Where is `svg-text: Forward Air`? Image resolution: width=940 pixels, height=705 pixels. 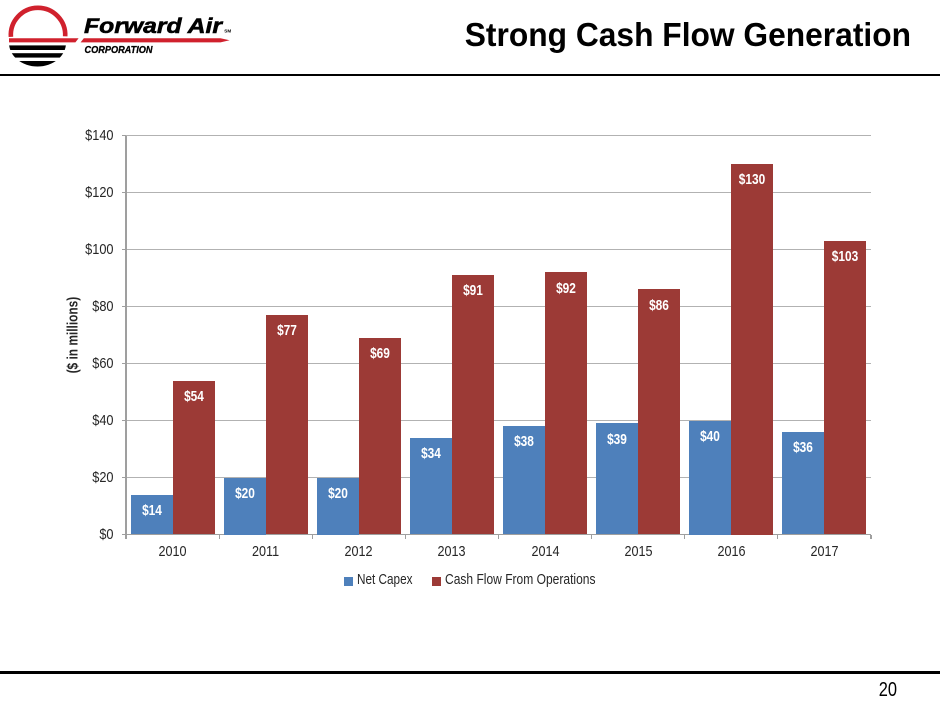 svg-text: Forward Air is located at coordinates (154, 26).